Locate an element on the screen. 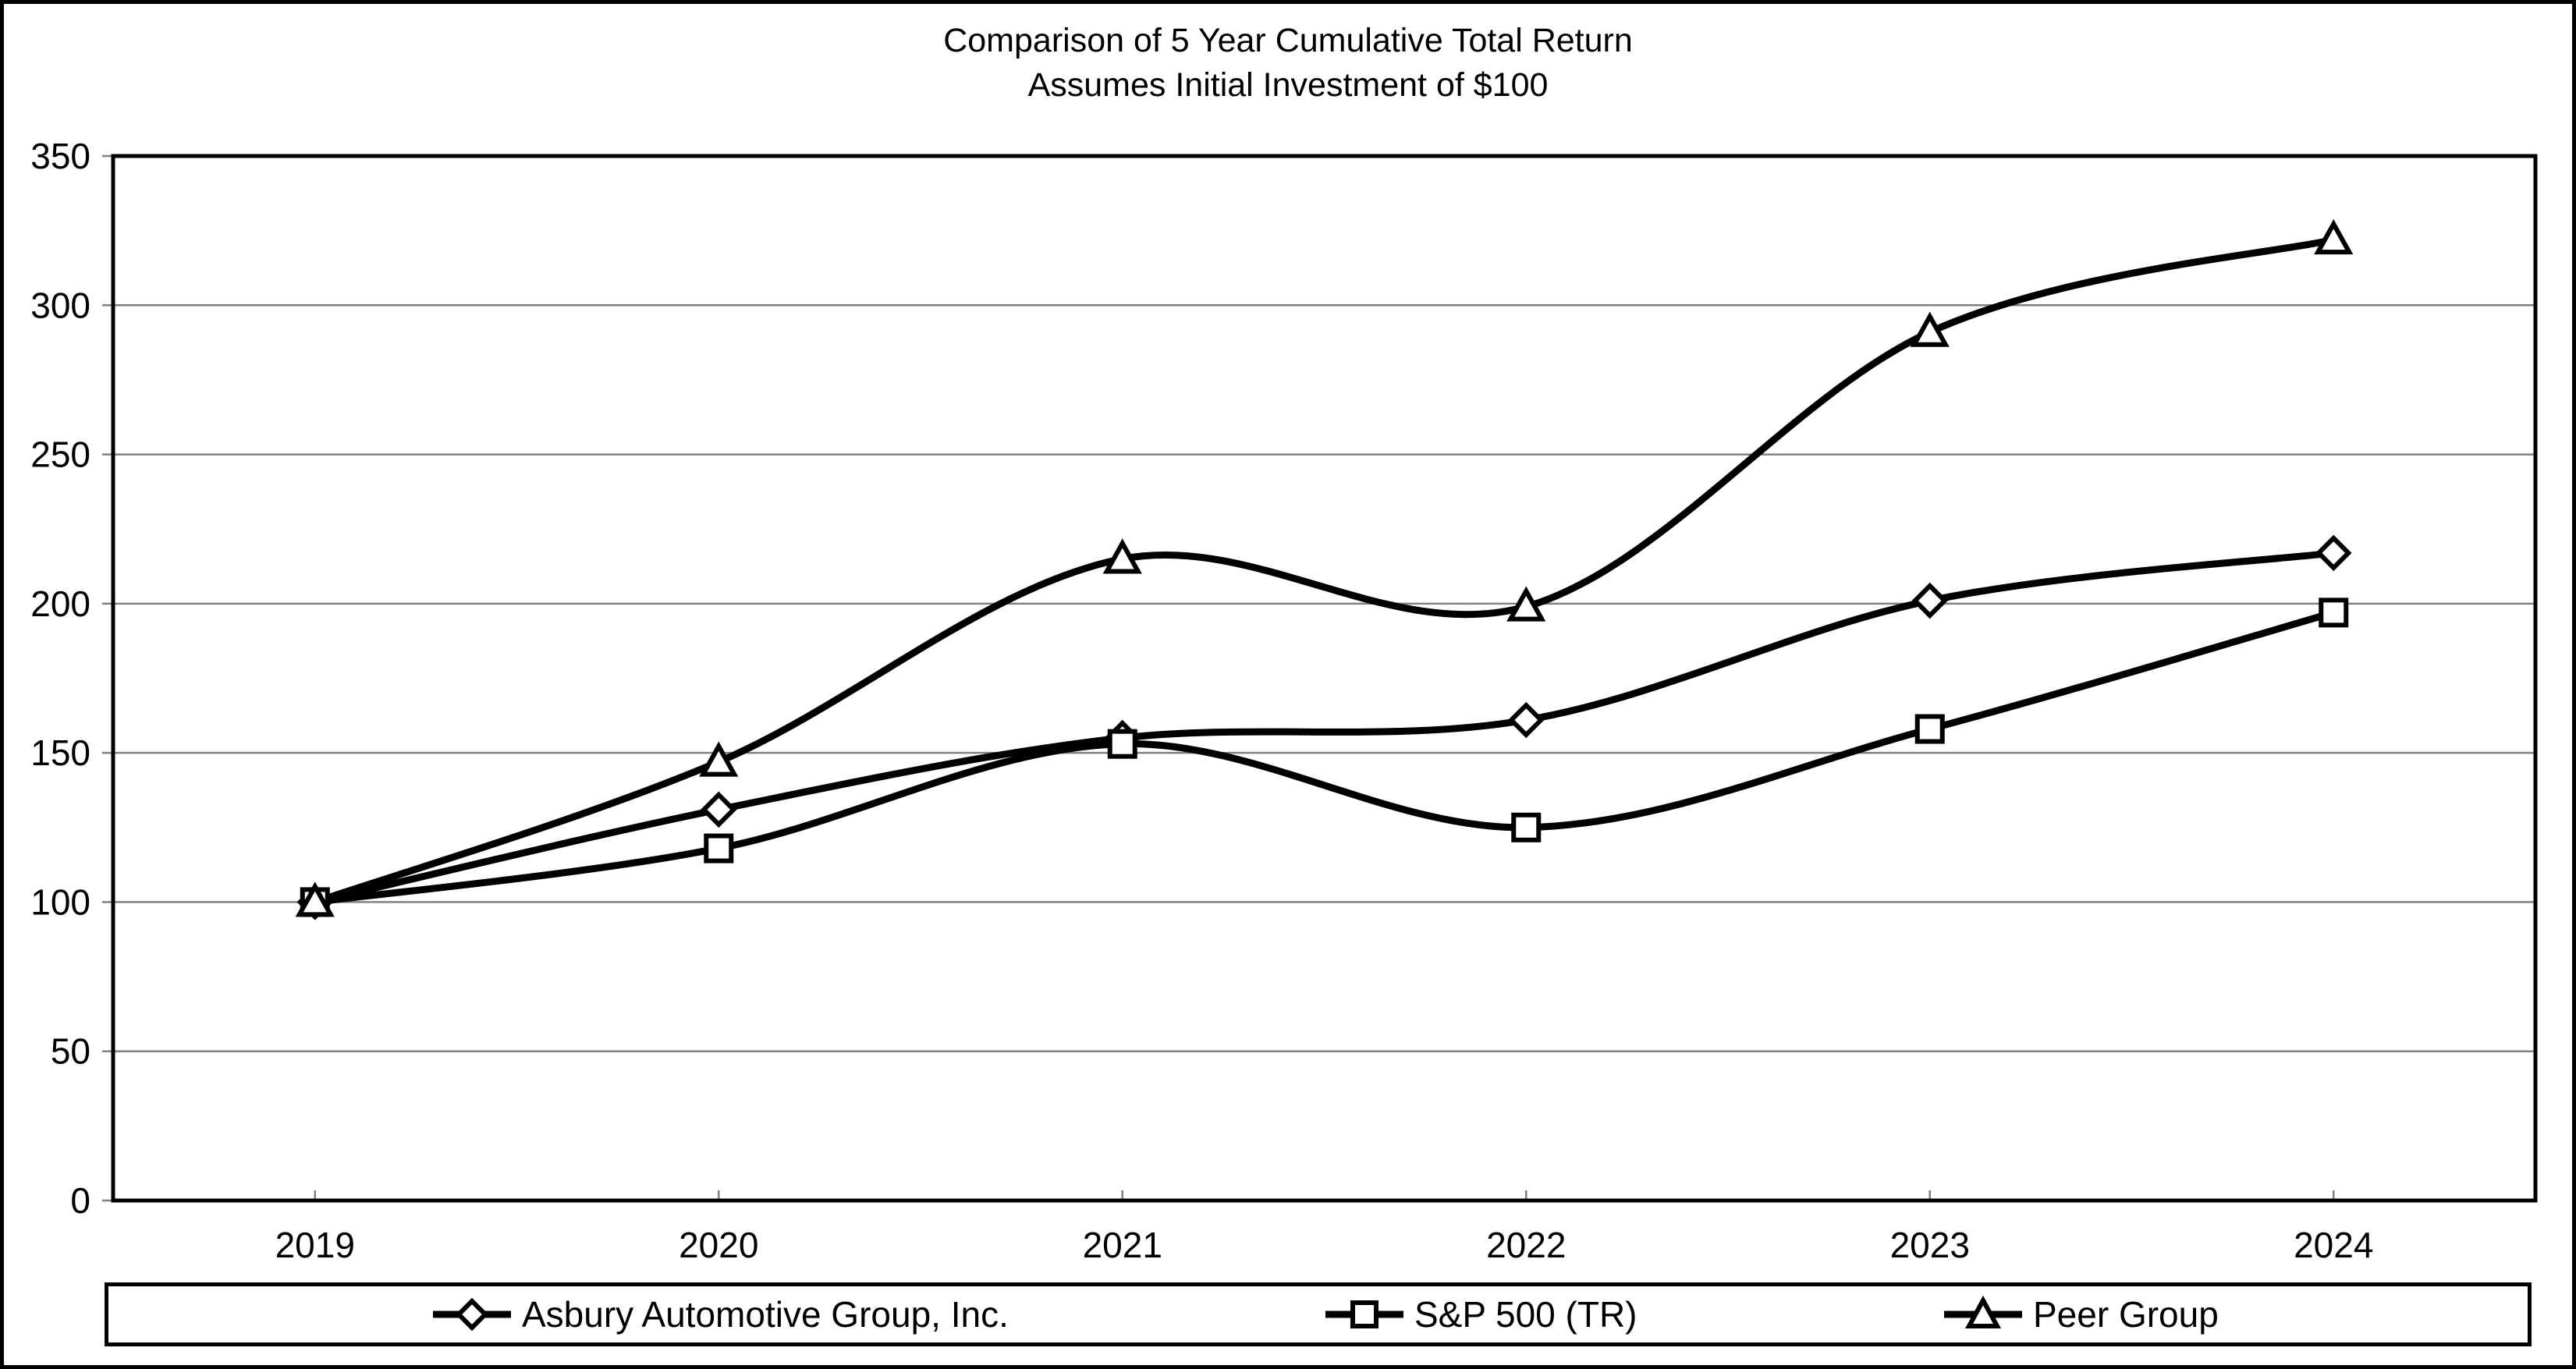  x-axis-label: 2021 is located at coordinates (1122, 1245).